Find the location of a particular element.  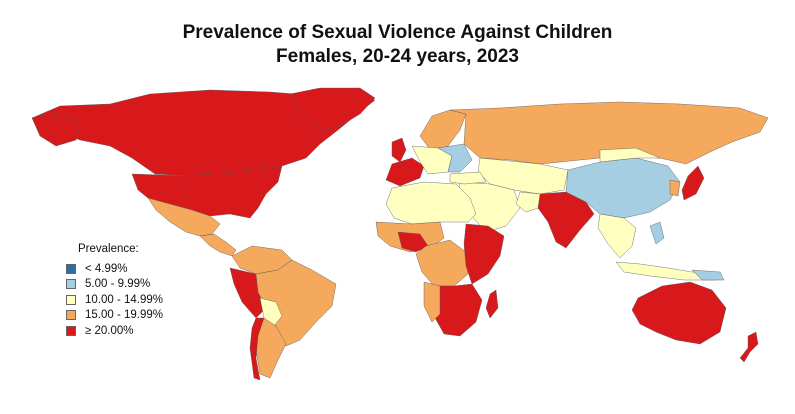

legend-item: ≥ 20.00% is located at coordinates (114, 331).